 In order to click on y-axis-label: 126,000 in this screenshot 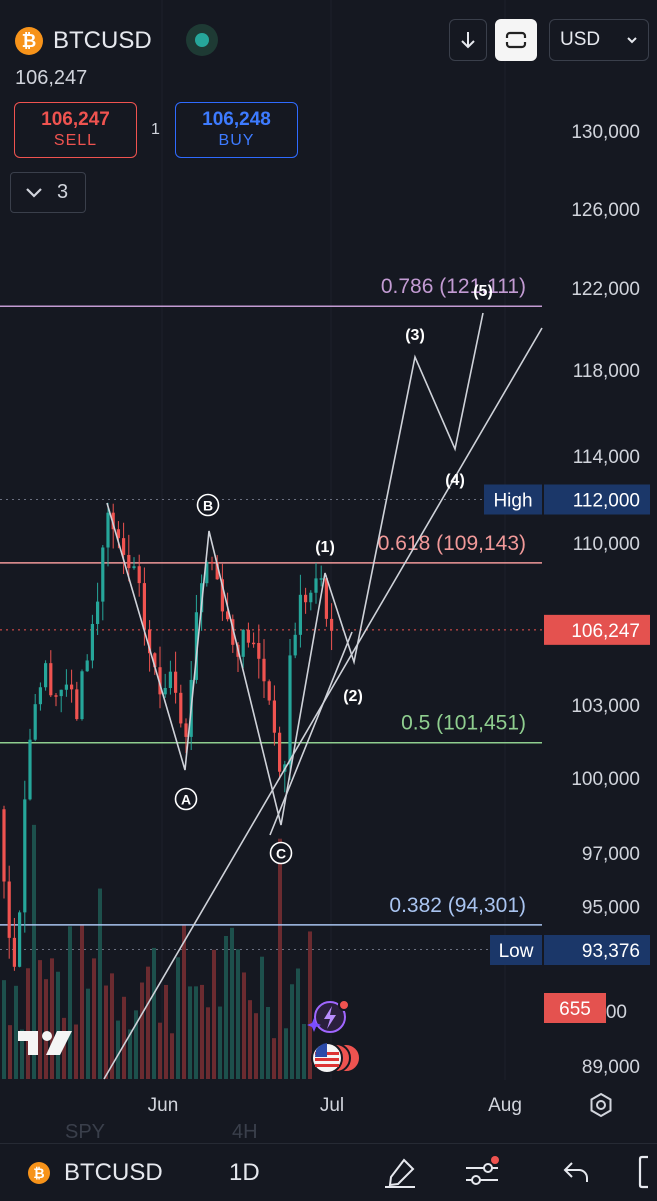, I will do `click(605, 210)`.